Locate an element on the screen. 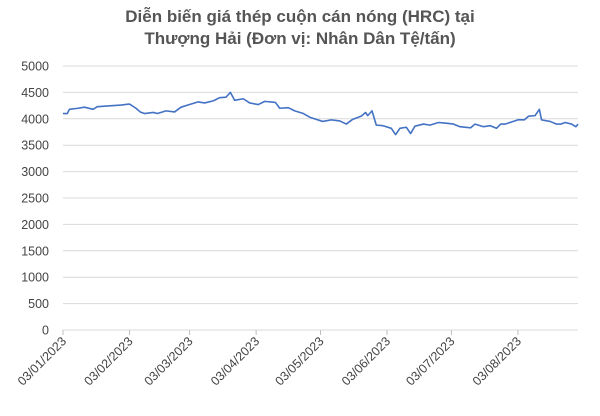 The image size is (600, 416). y-tick-label: 4000 is located at coordinates (35, 119).